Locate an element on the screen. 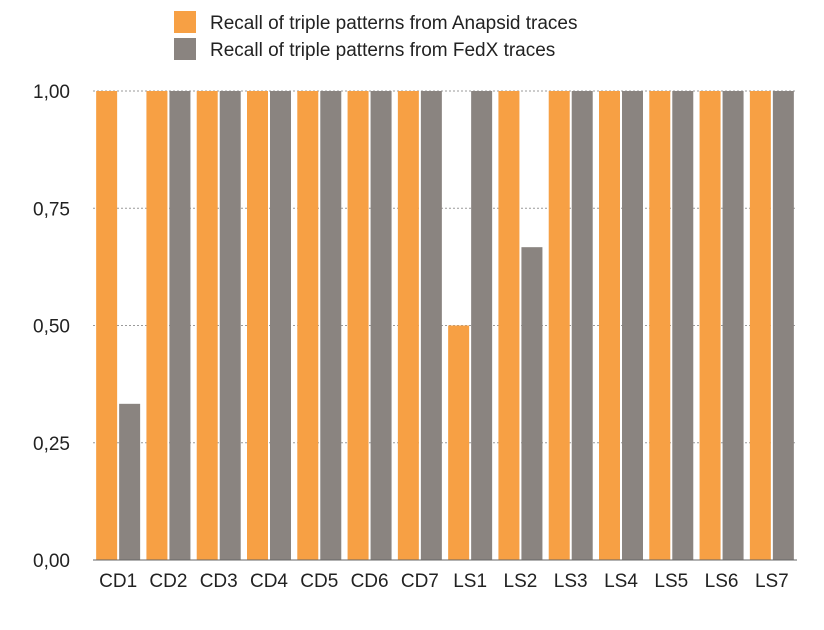 The width and height of the screenshot is (824, 630). bar-cd5-anapsid is located at coordinates (308, 325).